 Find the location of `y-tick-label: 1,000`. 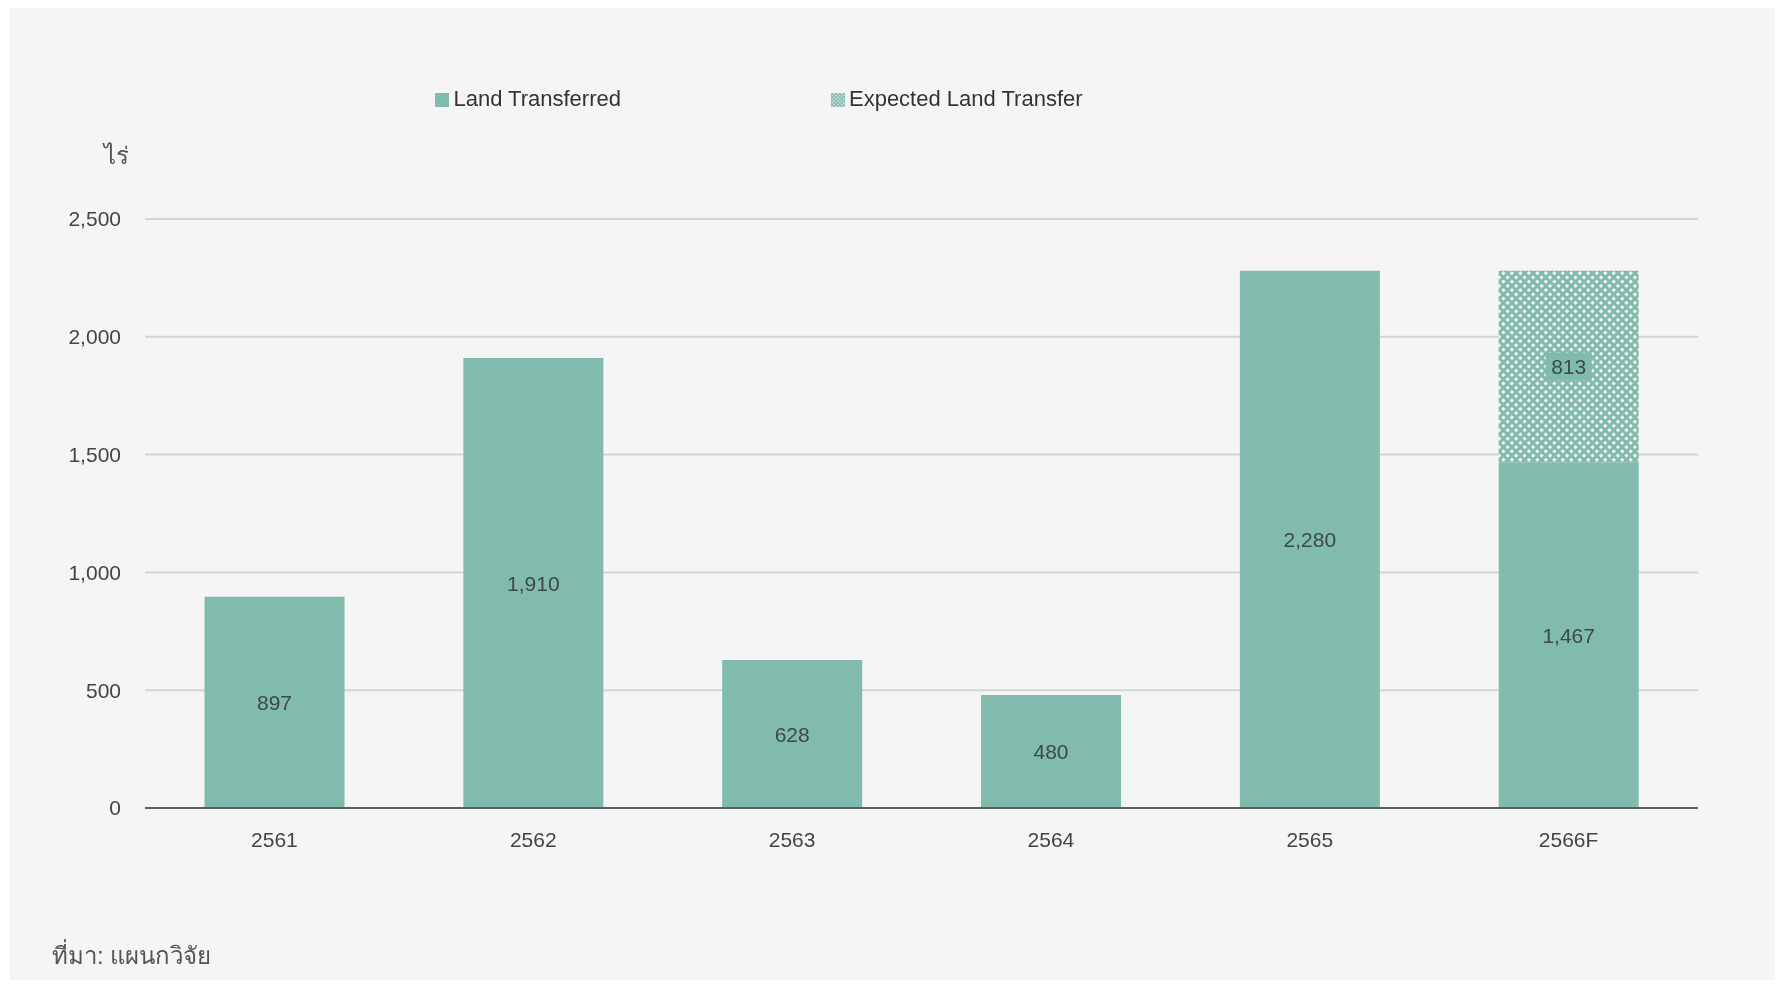

y-tick-label: 1,000 is located at coordinates (94, 572).